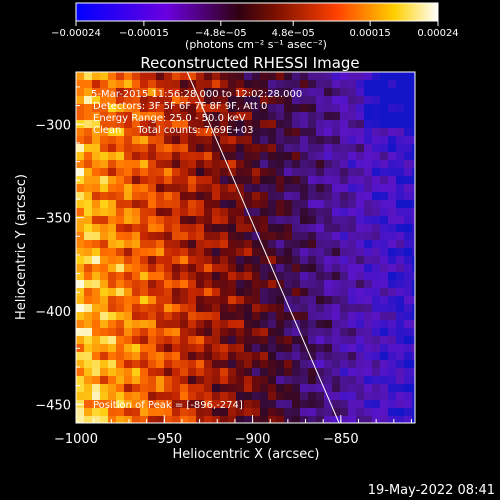  Describe the element at coordinates (341, 439) in the screenshot. I see `x-tick-label: −850` at that location.